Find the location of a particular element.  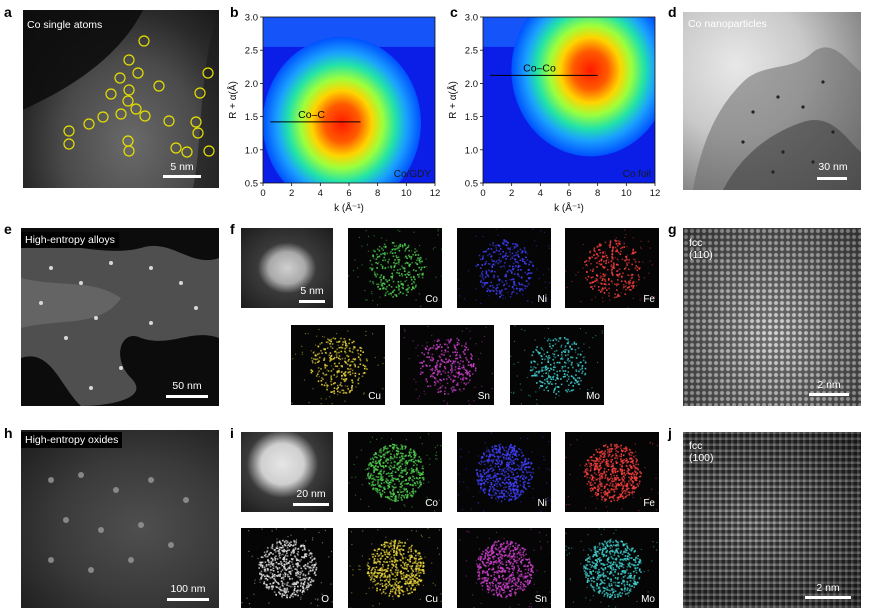

panel-label-g: g is located at coordinates (672, 229).